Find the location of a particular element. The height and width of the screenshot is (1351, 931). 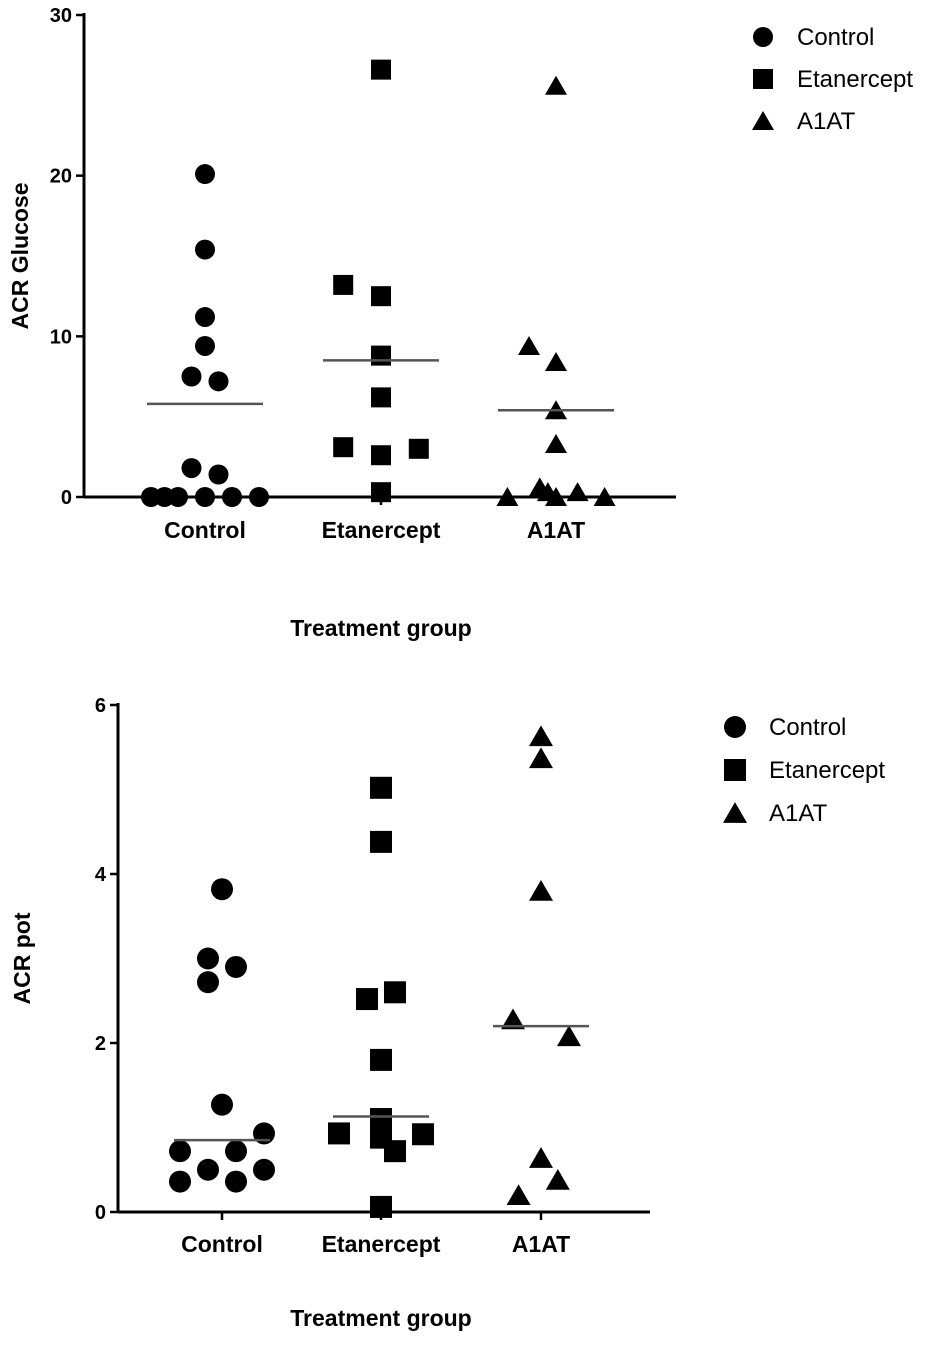

y-tick-label: 10 is located at coordinates (61, 337).